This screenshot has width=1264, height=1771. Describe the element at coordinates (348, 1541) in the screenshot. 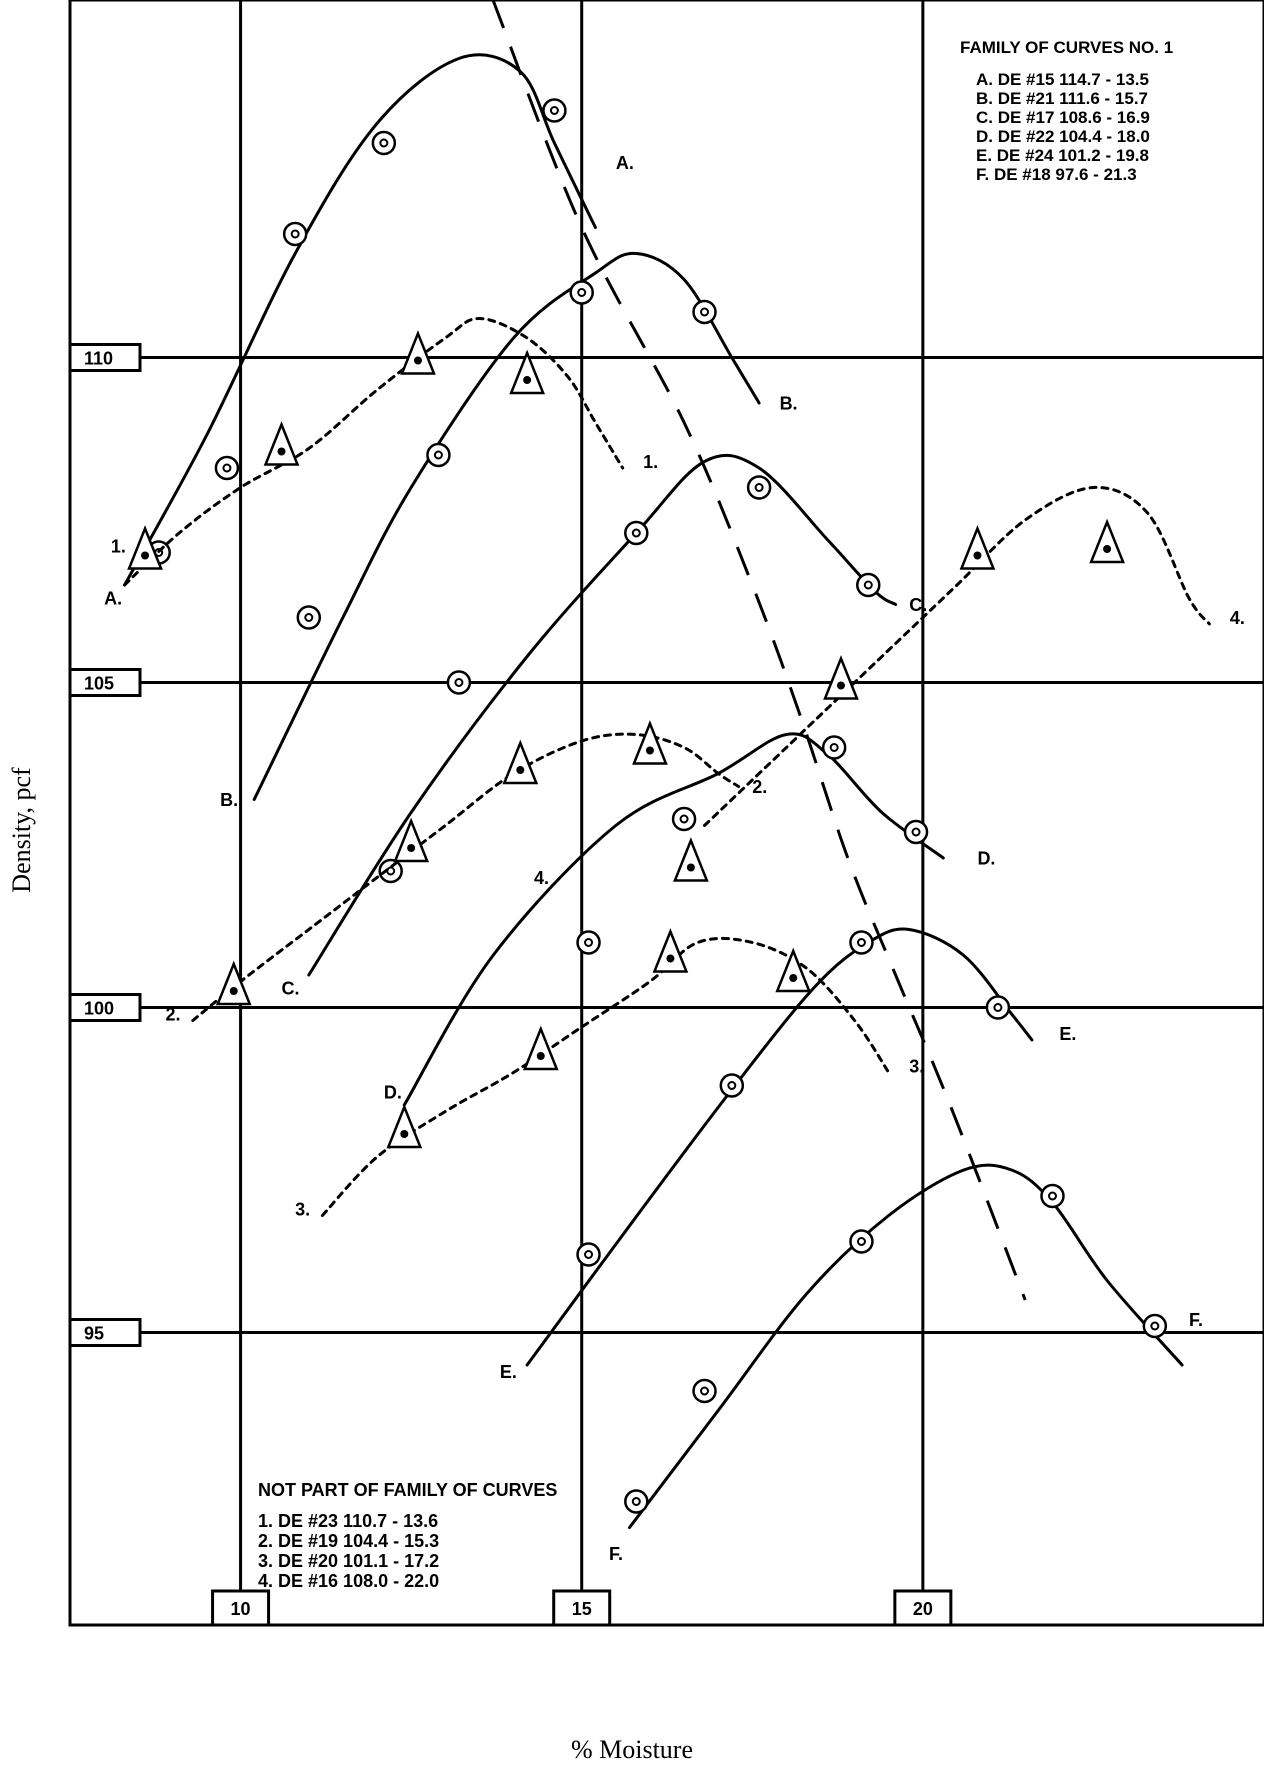

I see `other-legend-entry: 2. DE #19 104.4 - 15.3` at that location.